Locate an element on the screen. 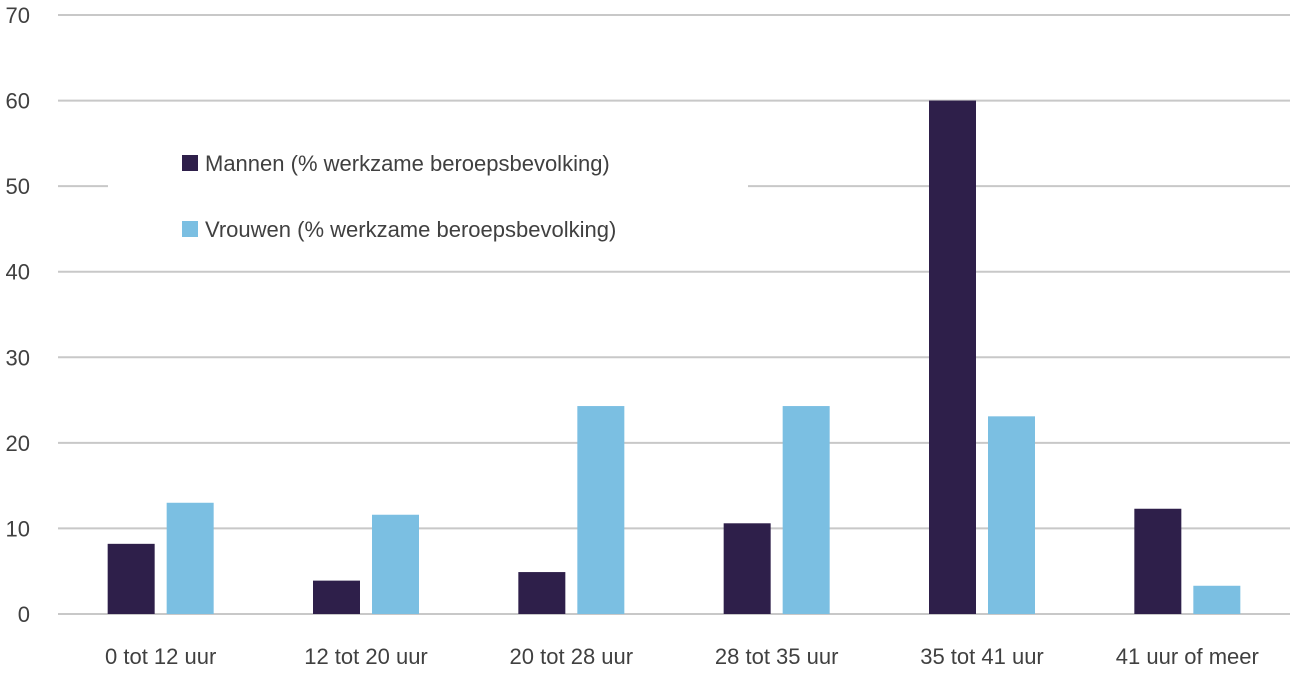 The width and height of the screenshot is (1299, 676). y-tick-label: 70 is located at coordinates (18, 15).